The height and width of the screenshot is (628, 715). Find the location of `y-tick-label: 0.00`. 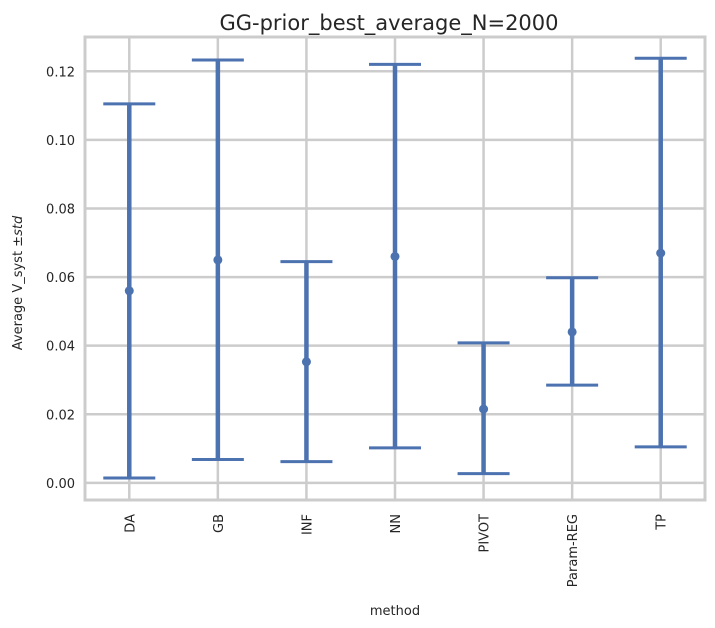

y-tick-label: 0.00 is located at coordinates (60, 484).